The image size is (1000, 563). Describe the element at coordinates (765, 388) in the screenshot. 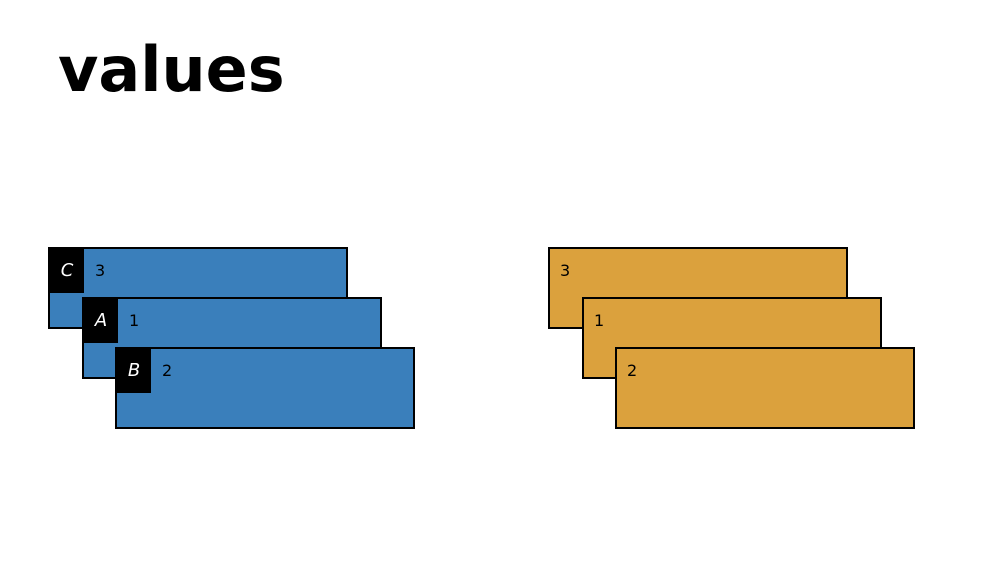

I see `values-item: 2` at that location.